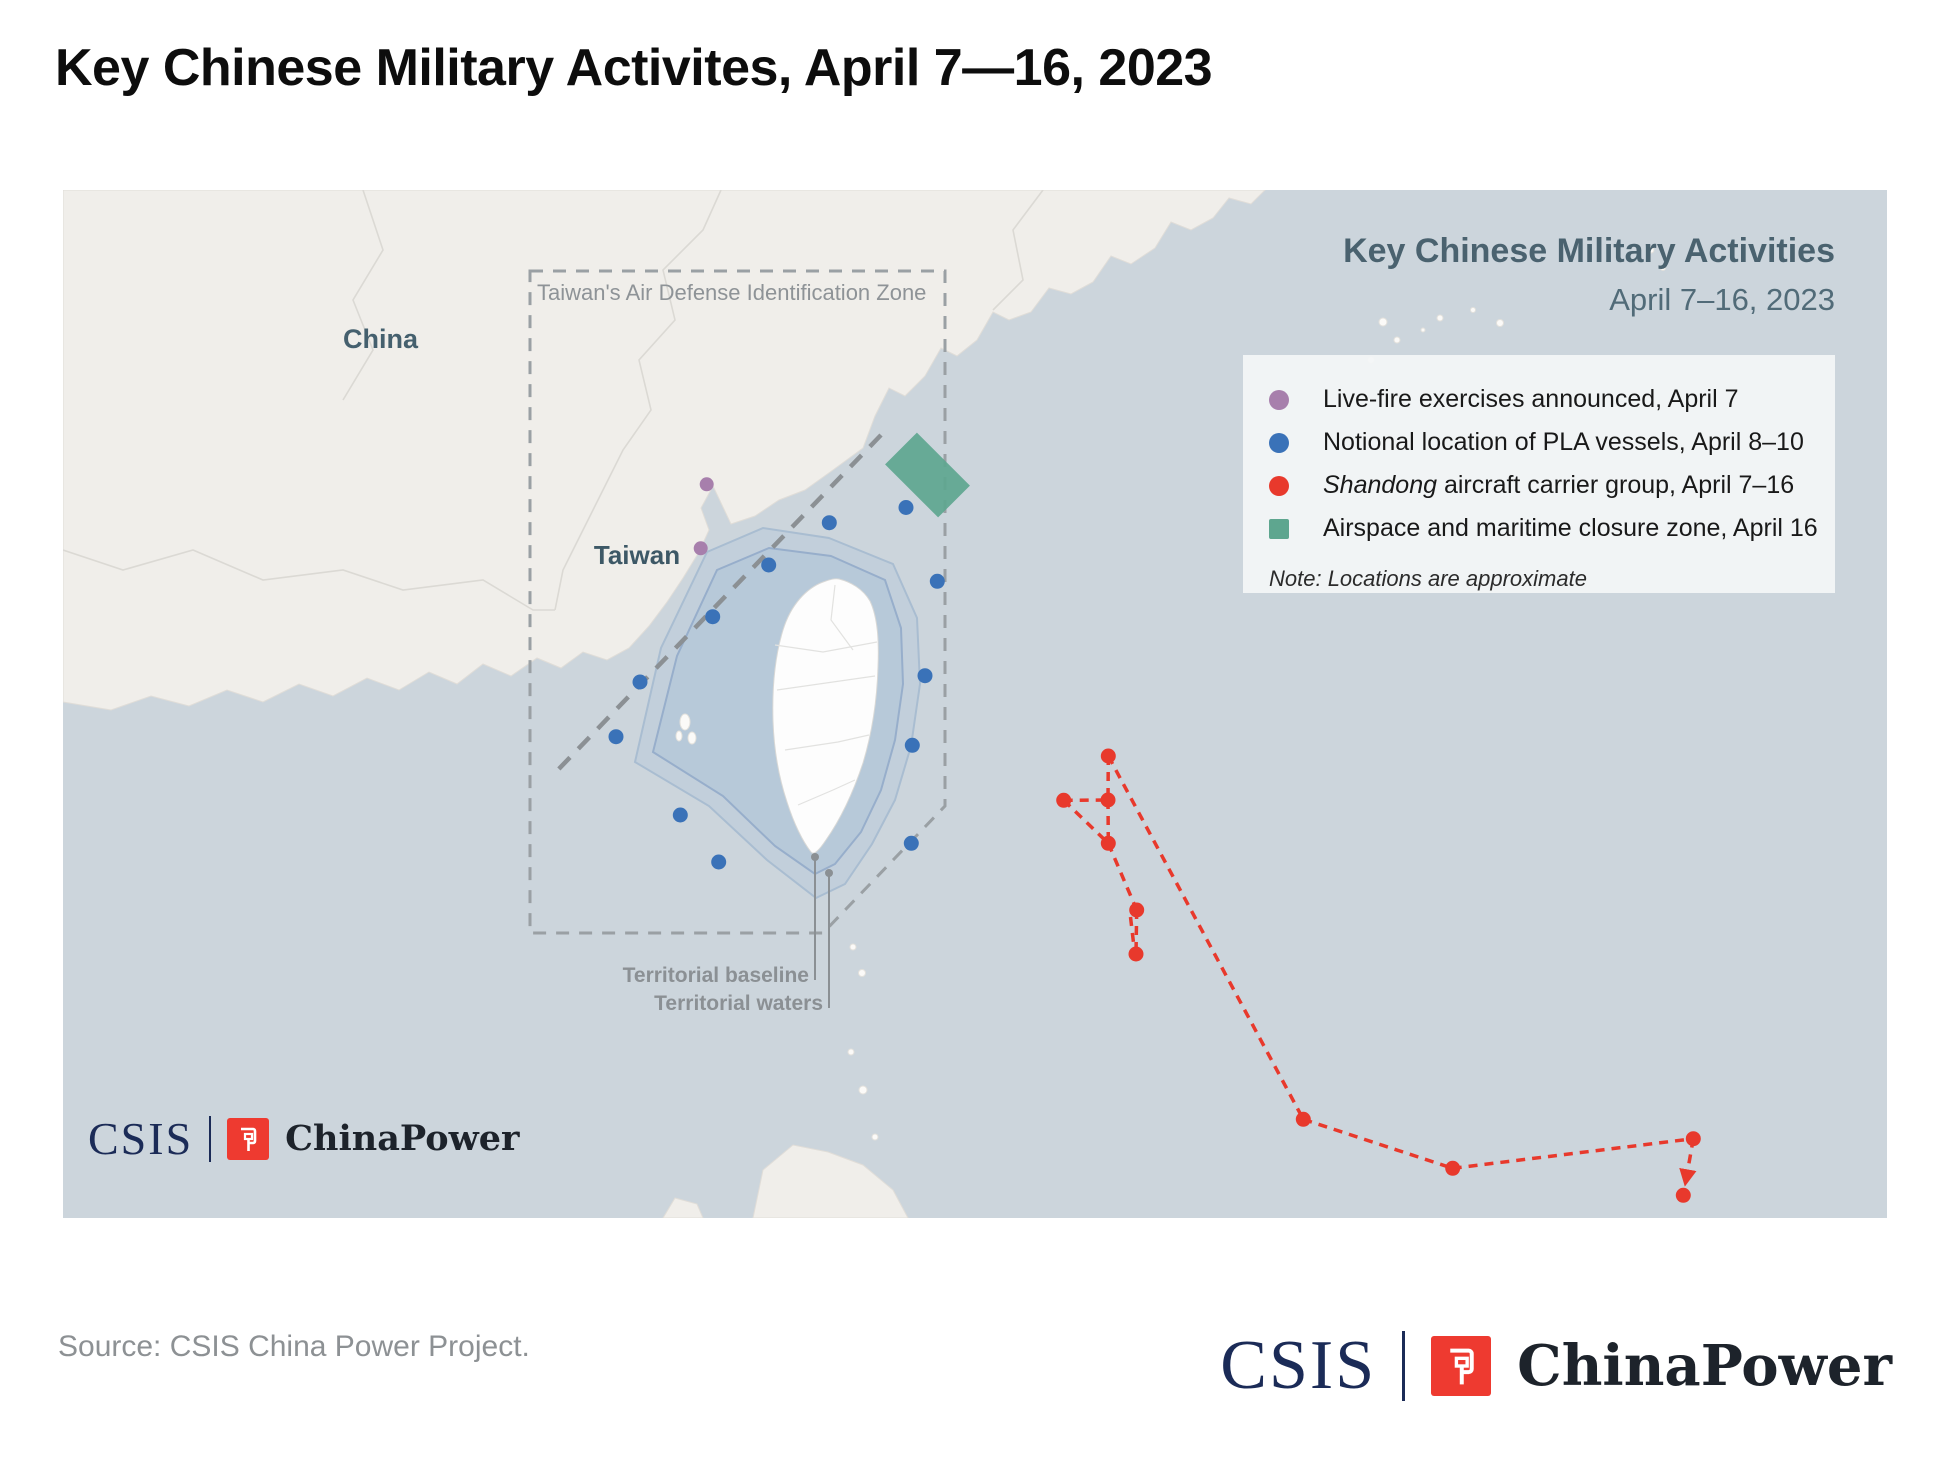  What do you see at coordinates (822, 932) in the screenshot?
I see `leader-lines` at bounding box center [822, 932].